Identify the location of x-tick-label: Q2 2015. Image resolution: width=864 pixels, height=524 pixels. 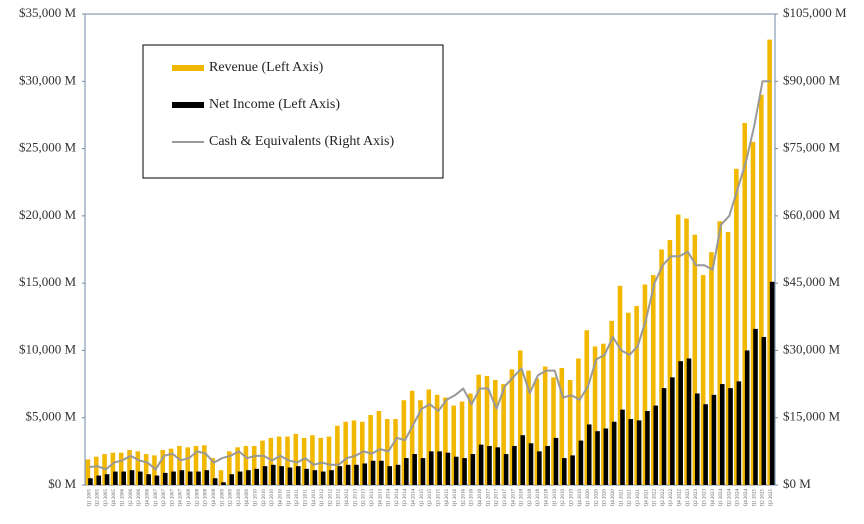
(430, 498).